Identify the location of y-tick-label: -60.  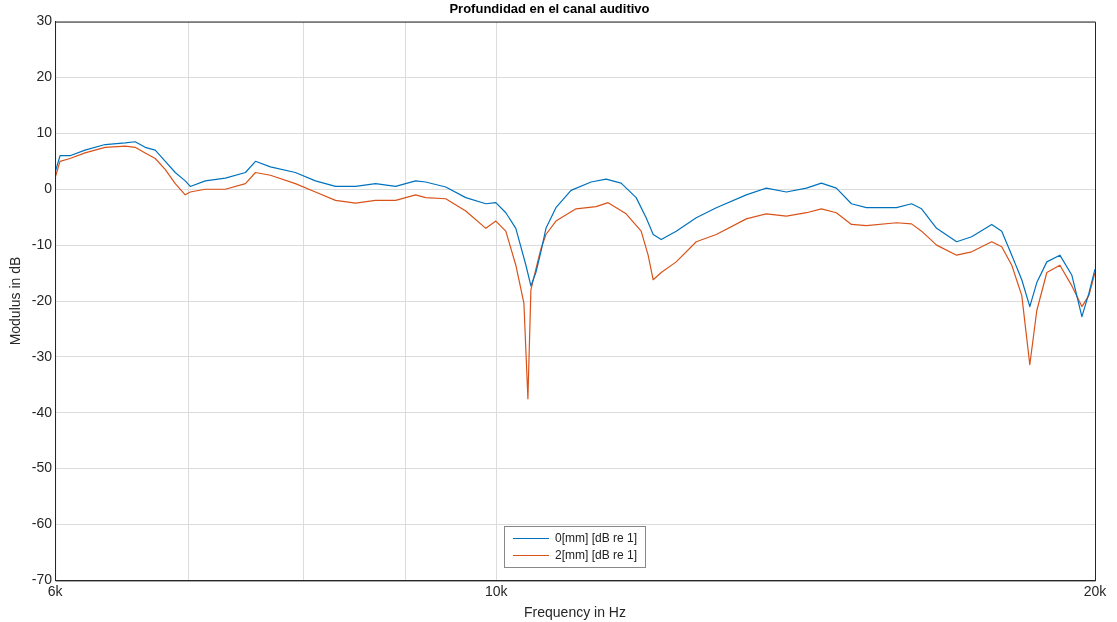
(42, 523).